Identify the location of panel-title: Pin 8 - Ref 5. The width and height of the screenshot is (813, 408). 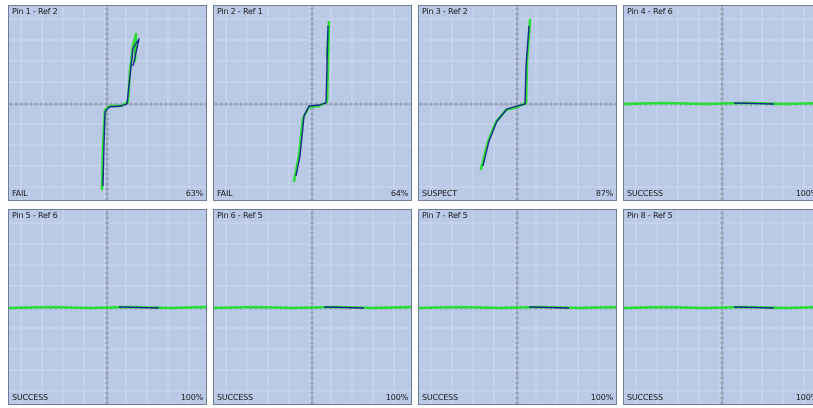
(650, 215).